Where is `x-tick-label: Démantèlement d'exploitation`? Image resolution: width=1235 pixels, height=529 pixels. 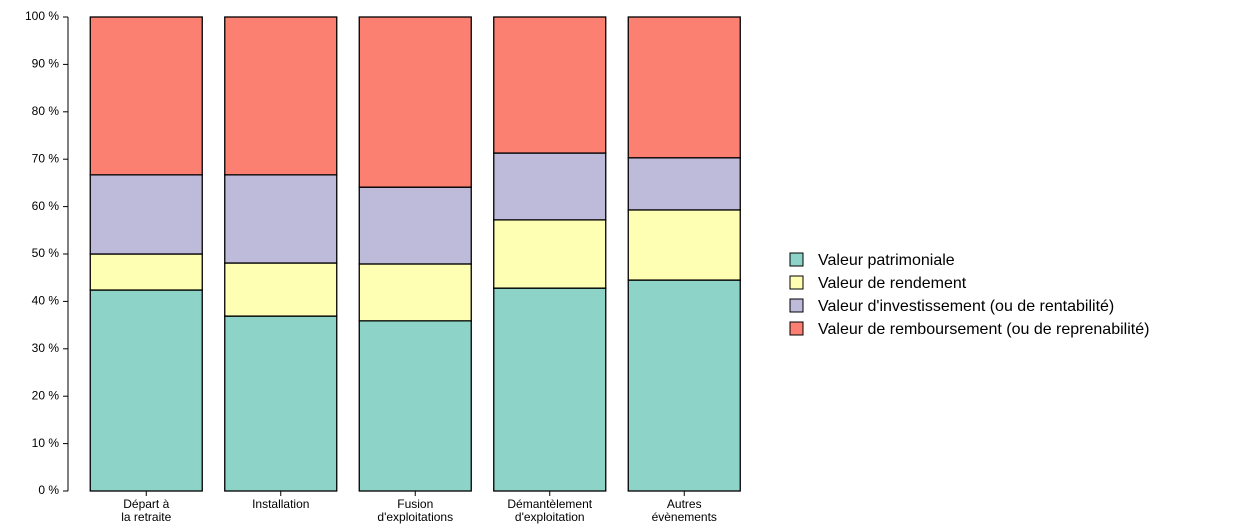 x-tick-label: Démantèlement d'exploitation is located at coordinates (549, 510).